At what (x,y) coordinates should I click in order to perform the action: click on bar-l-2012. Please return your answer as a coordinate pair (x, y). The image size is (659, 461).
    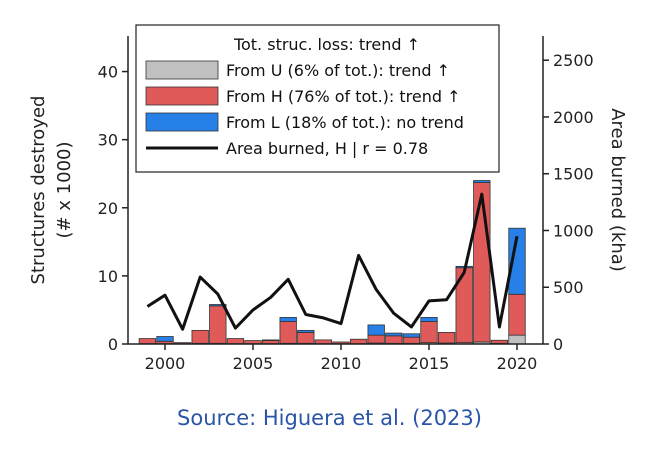
    Looking at the image, I should click on (376, 330).